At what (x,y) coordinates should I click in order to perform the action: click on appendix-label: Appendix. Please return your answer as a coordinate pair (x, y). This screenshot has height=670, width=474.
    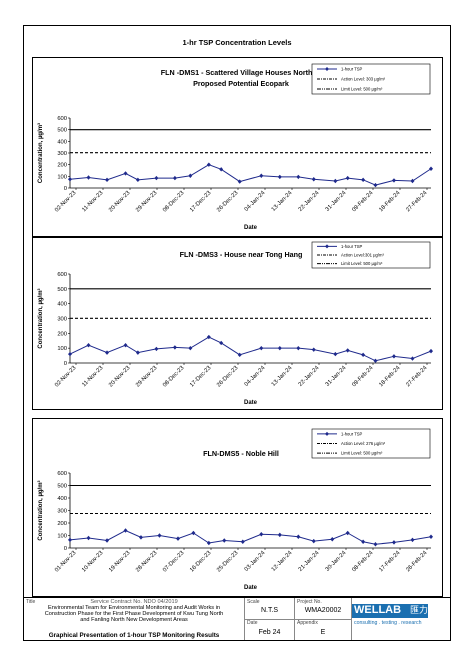
    Looking at the image, I should click on (307, 623).